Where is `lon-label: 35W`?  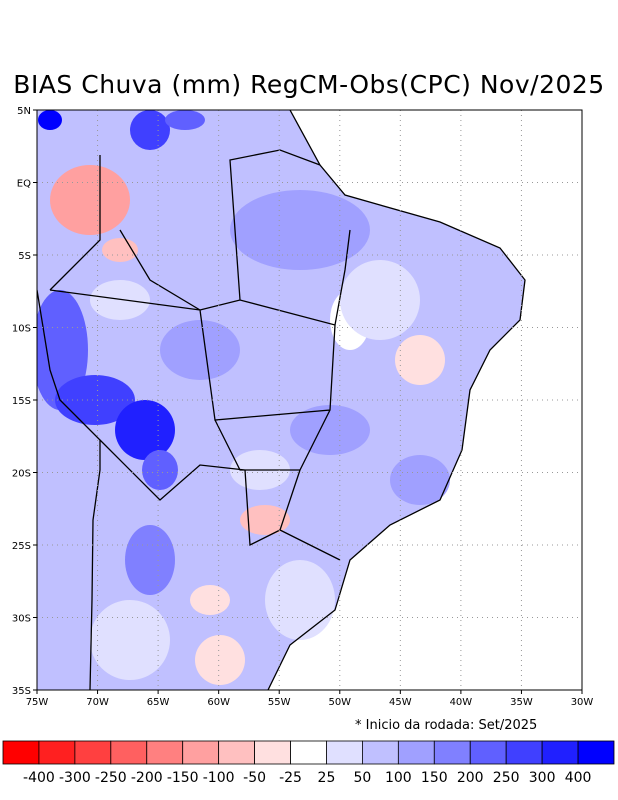
lon-label: 35W is located at coordinates (521, 702).